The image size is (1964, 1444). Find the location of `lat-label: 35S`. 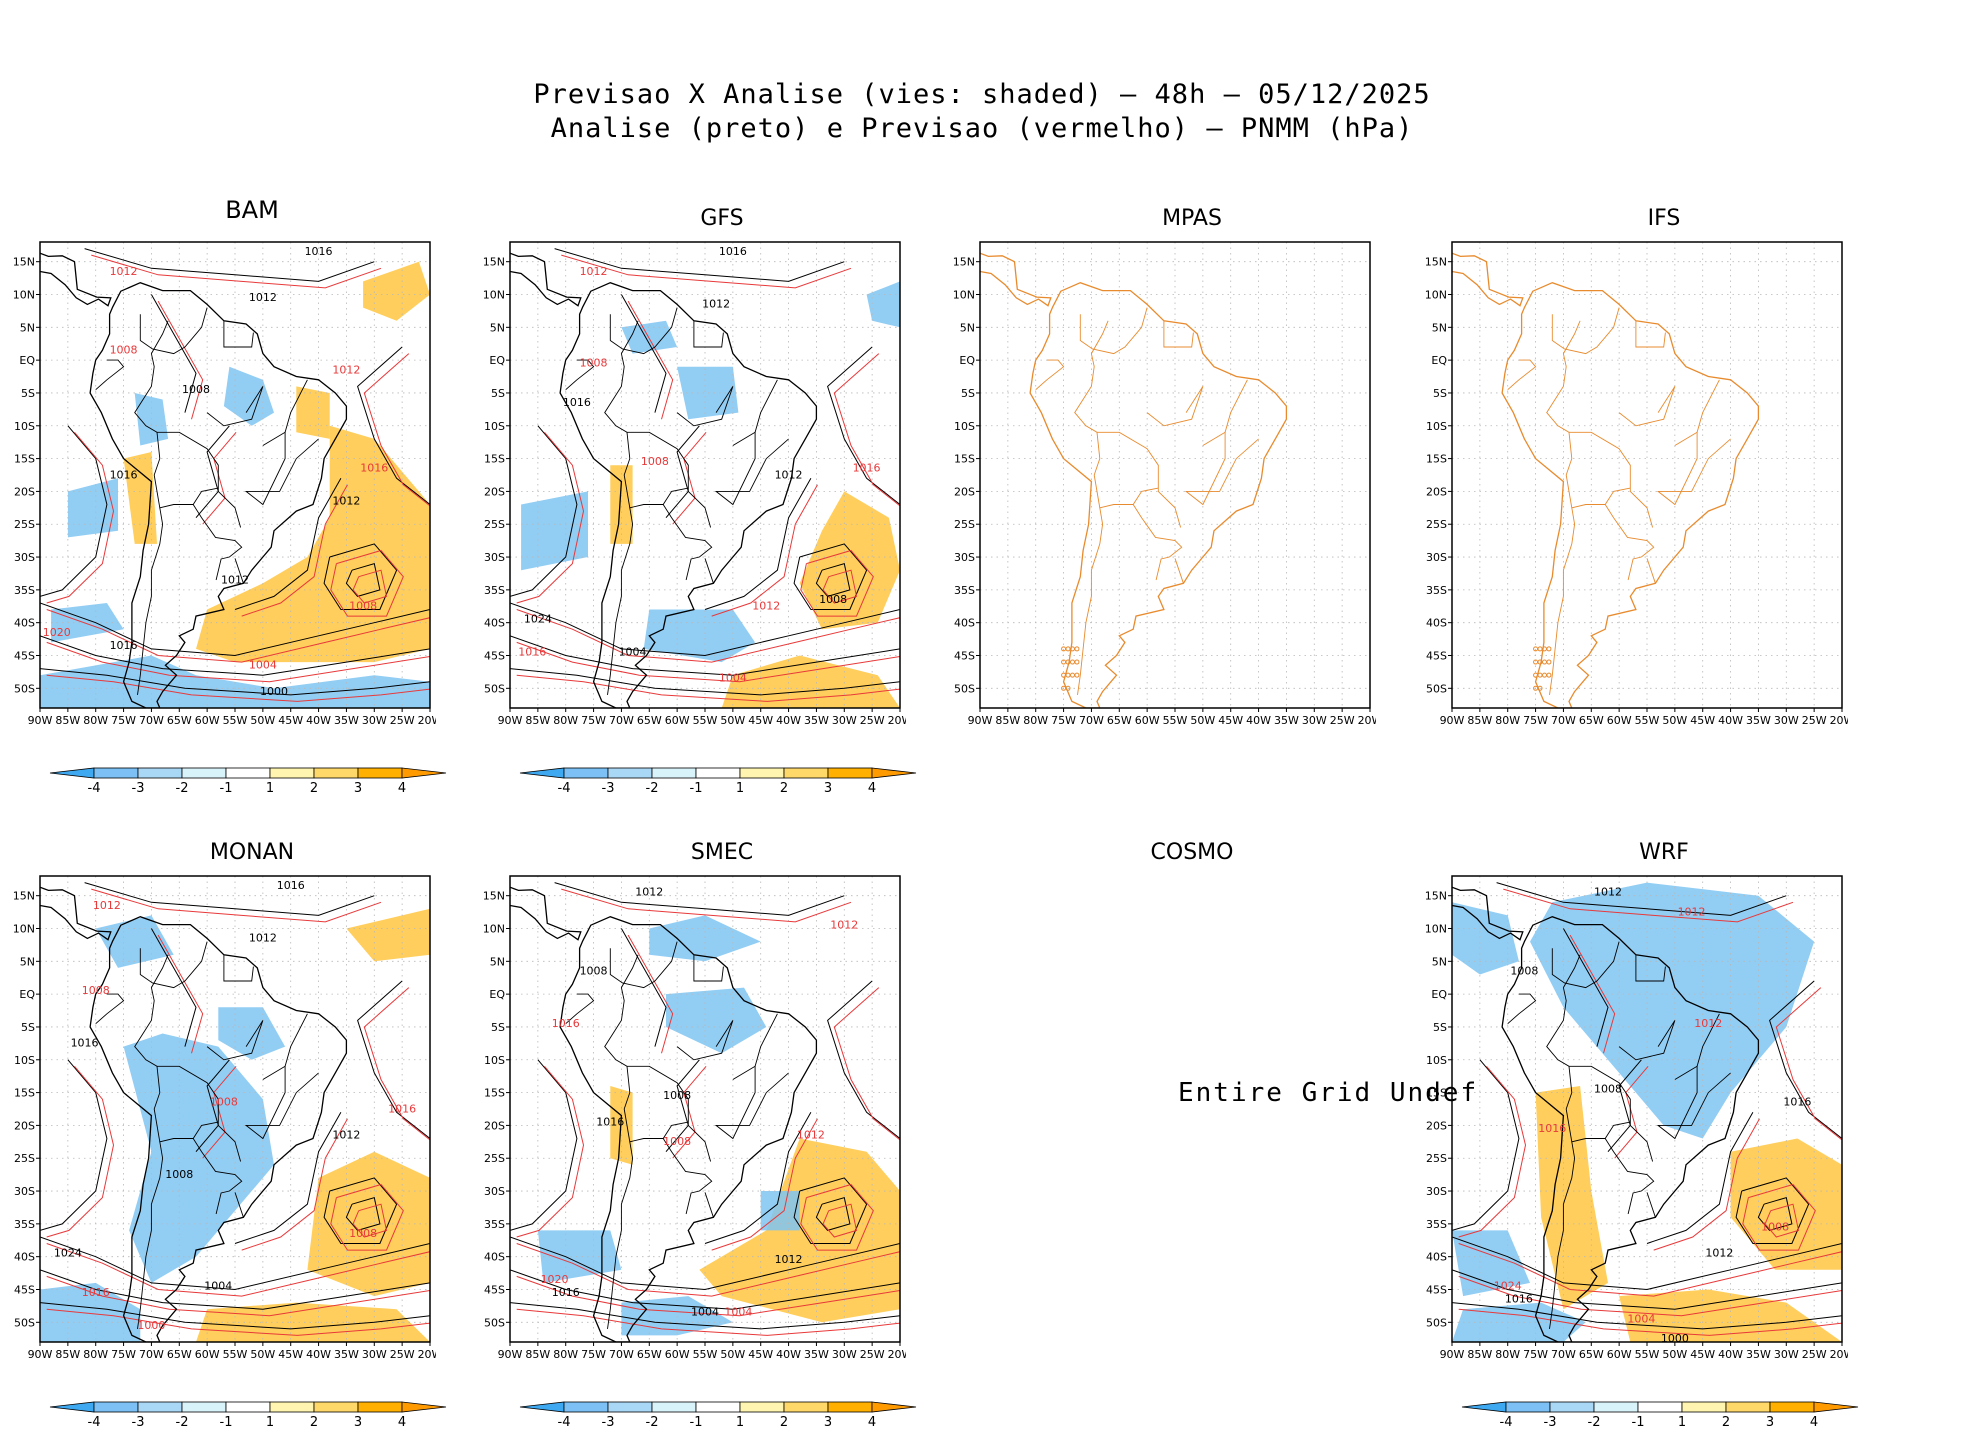

lat-label: 35S is located at coordinates (24, 1224).